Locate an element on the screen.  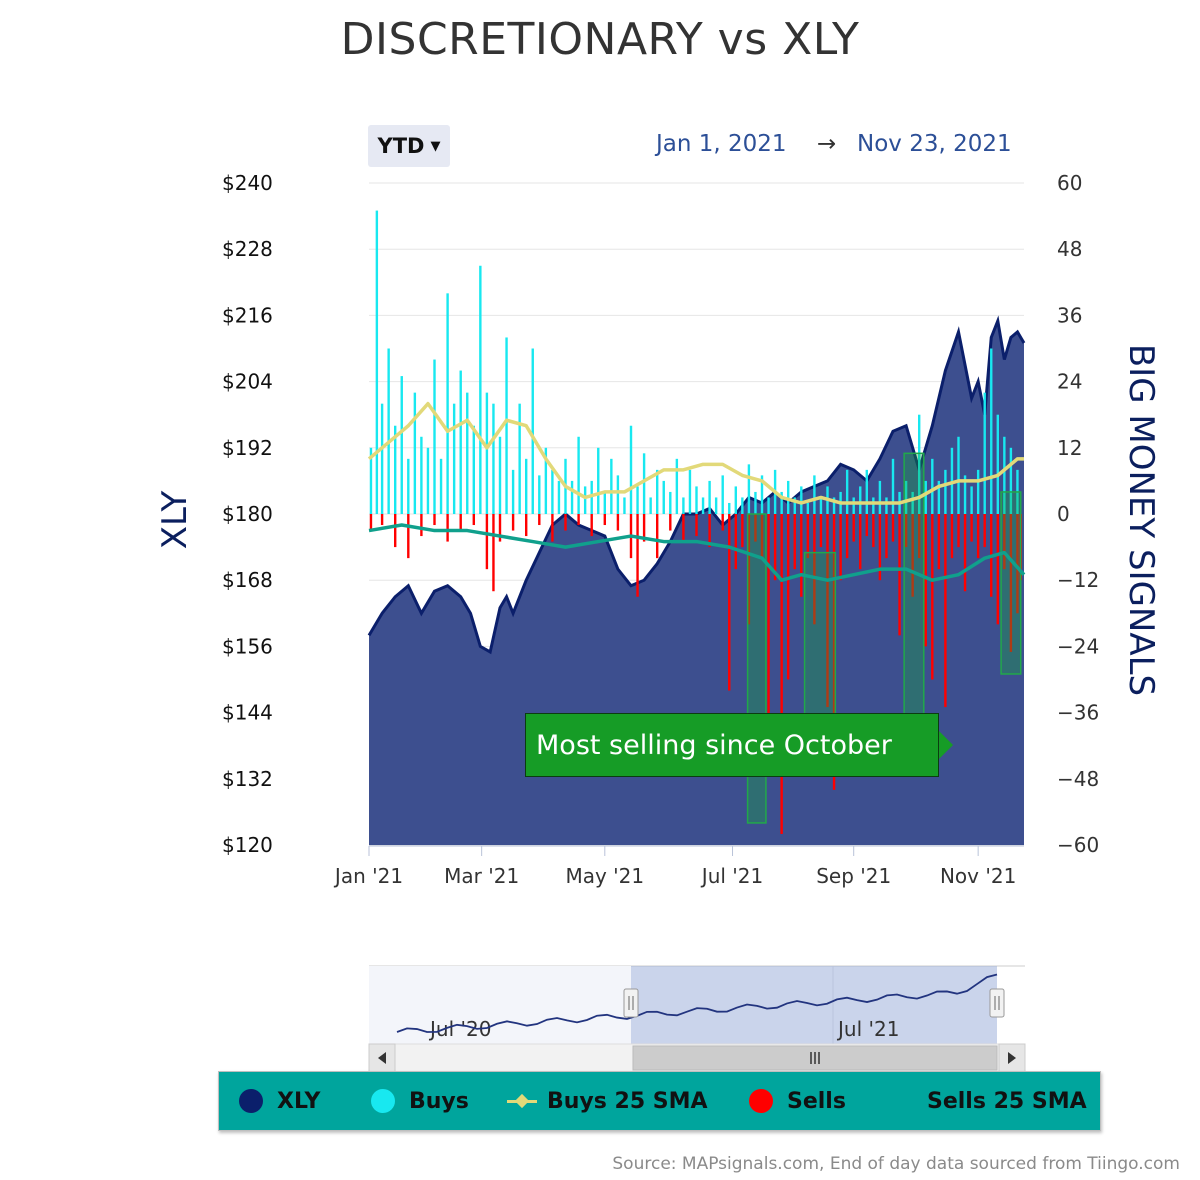
buys-legend-dot-icon is located at coordinates (383, 1101).